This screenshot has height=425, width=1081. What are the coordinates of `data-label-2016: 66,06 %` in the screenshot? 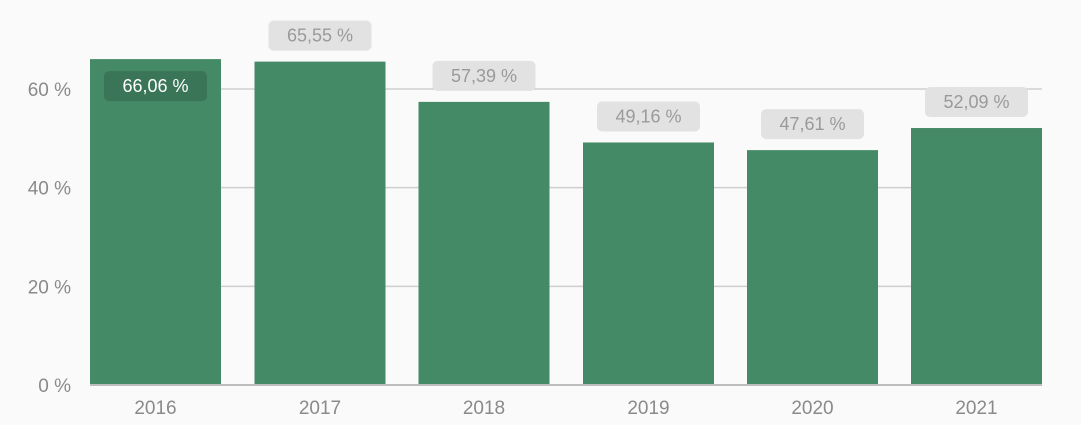 It's located at (155, 86).